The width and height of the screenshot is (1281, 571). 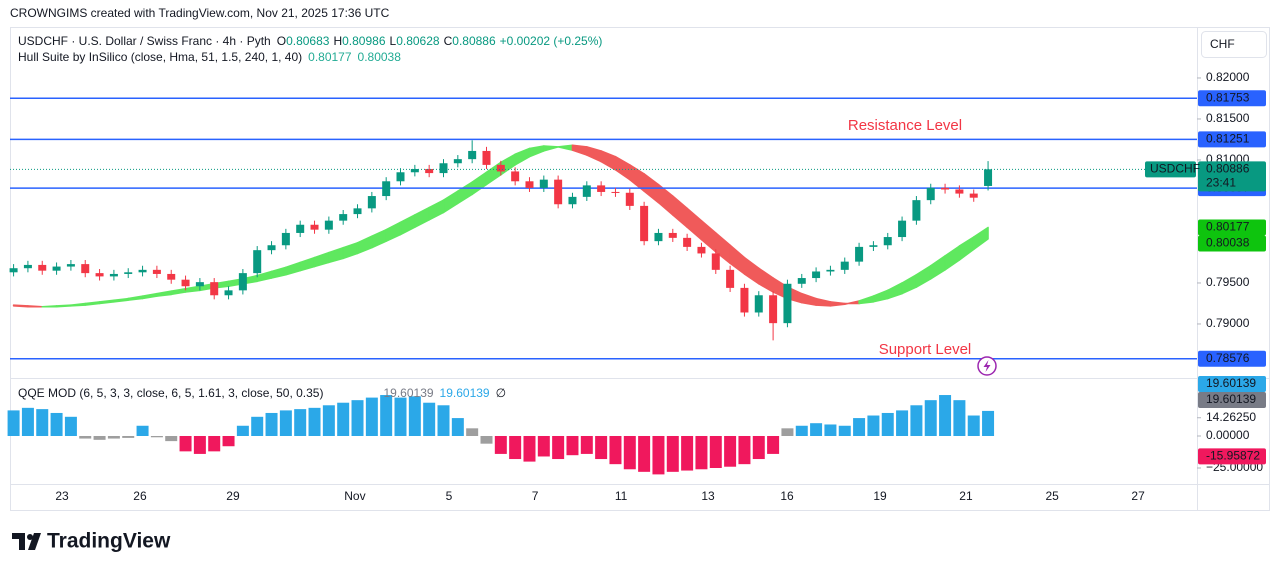 What do you see at coordinates (418, 41) in the screenshot?
I see `low-value: 0.80628` at bounding box center [418, 41].